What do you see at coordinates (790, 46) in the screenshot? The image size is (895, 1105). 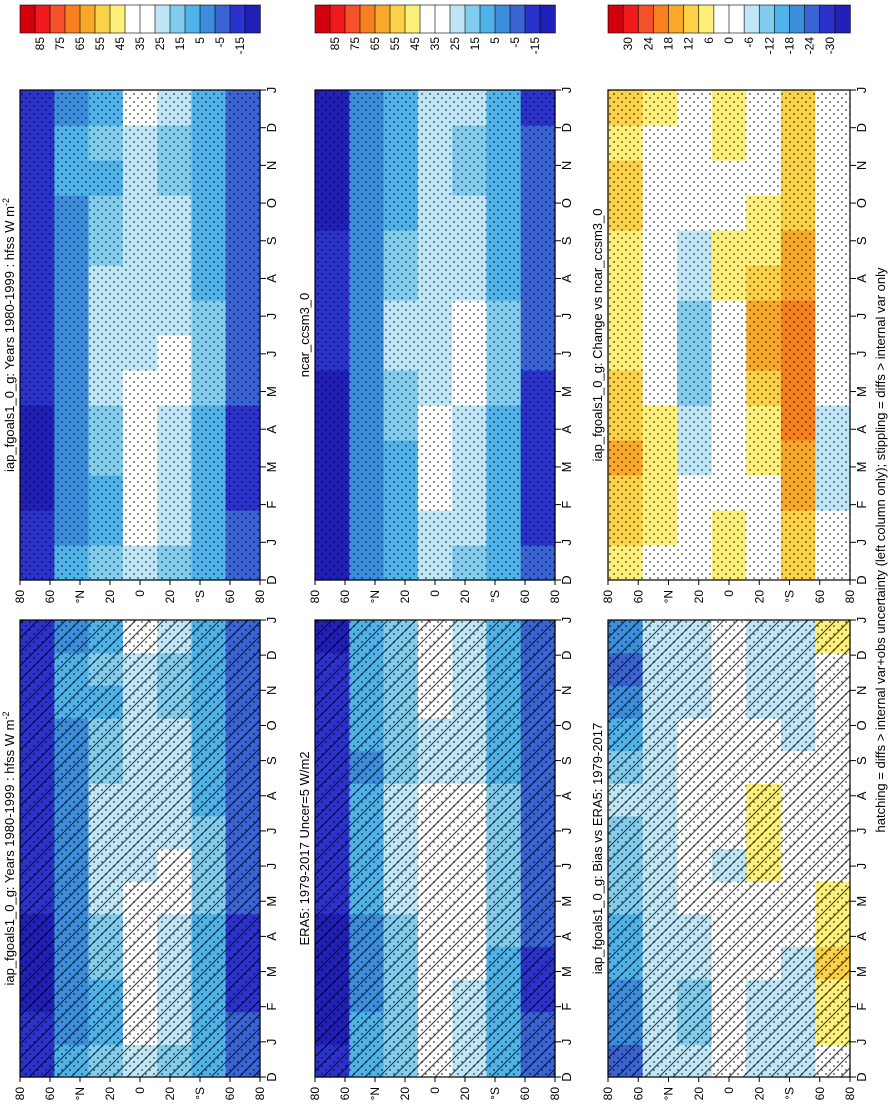 I see `colorbar-tick-label: -18` at bounding box center [790, 46].